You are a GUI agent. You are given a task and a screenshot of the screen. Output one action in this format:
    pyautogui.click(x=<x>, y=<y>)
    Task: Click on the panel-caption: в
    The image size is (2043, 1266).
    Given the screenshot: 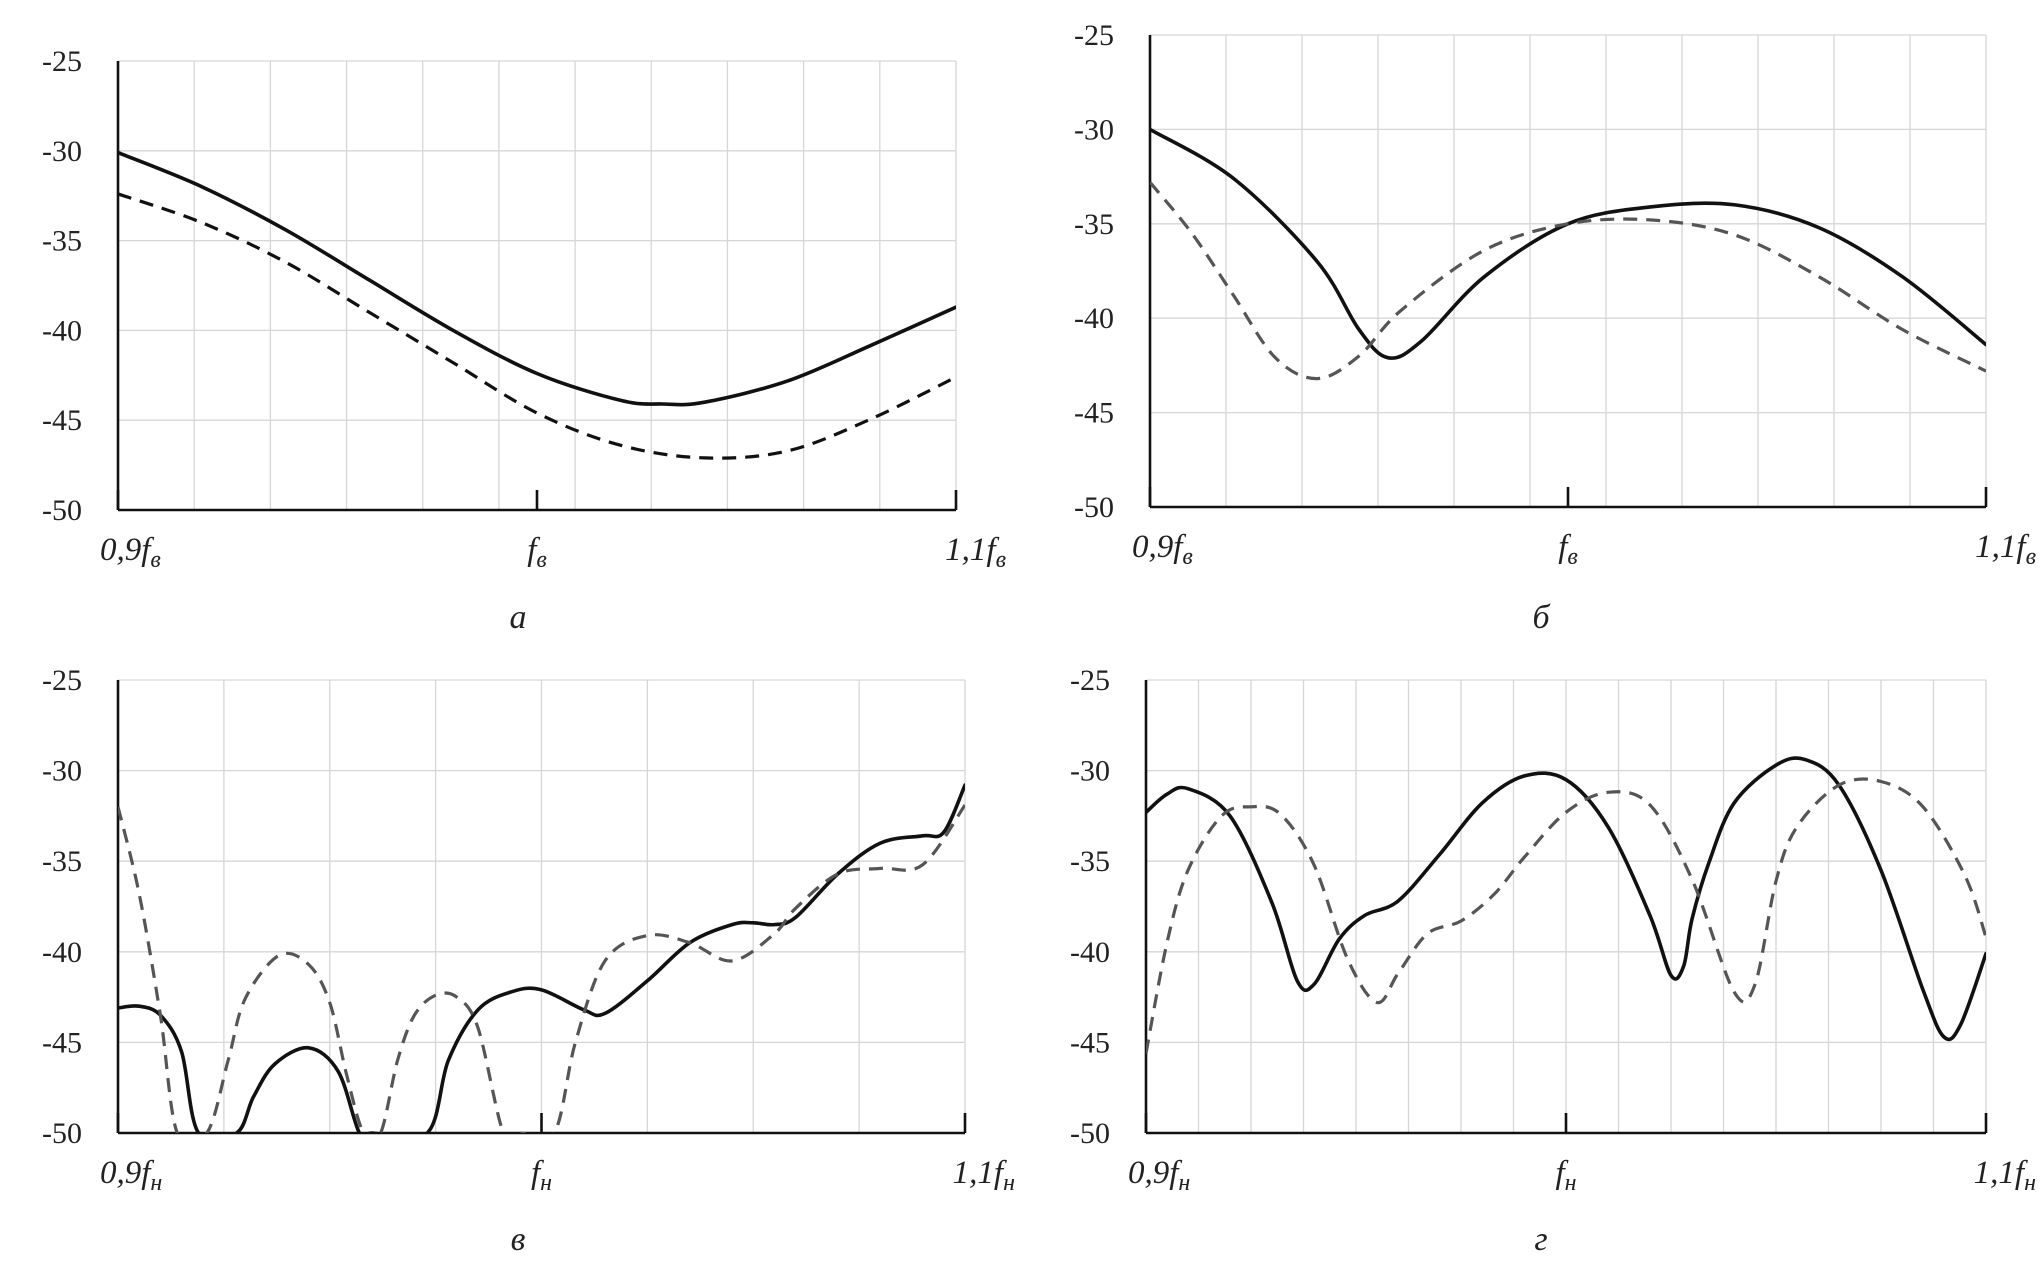 What is the action you would take?
    pyautogui.click(x=518, y=1239)
    